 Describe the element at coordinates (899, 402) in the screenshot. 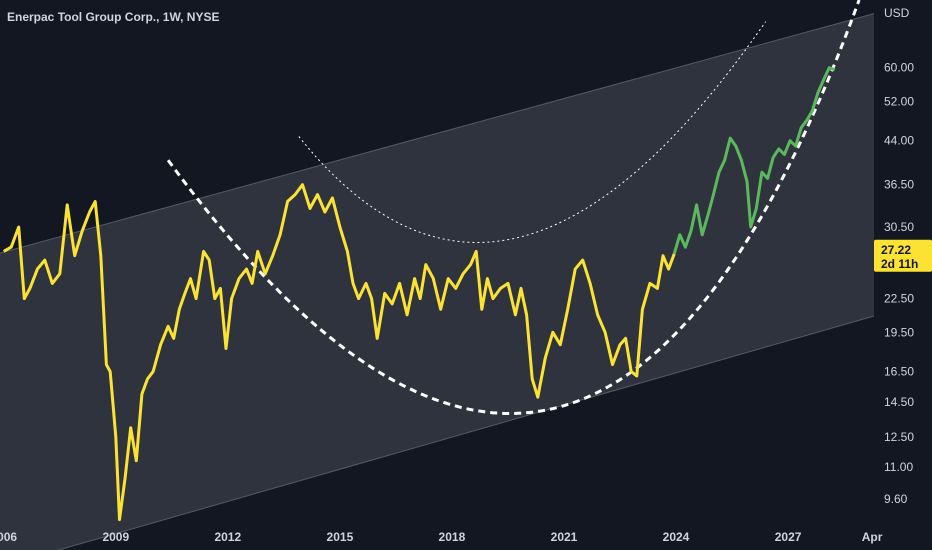

I see `price-tick-label: 14.50` at that location.